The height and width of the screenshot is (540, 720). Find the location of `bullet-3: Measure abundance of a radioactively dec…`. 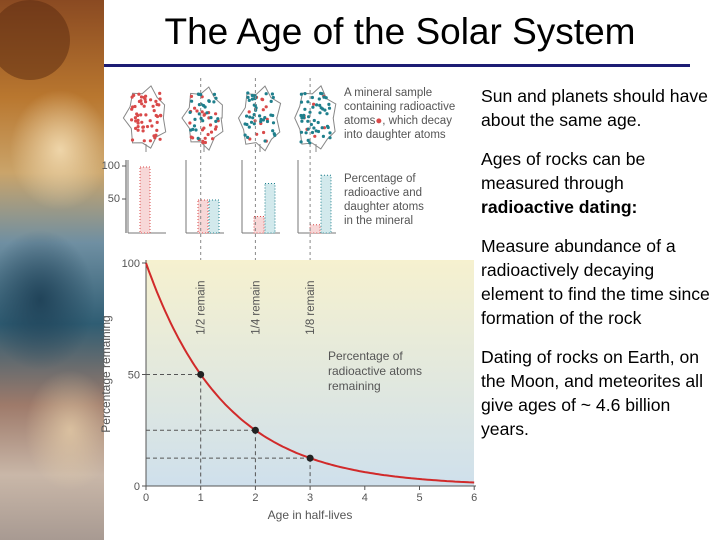

bullet-3: Measure abundance of a radioactively dec… is located at coordinates (595, 282).